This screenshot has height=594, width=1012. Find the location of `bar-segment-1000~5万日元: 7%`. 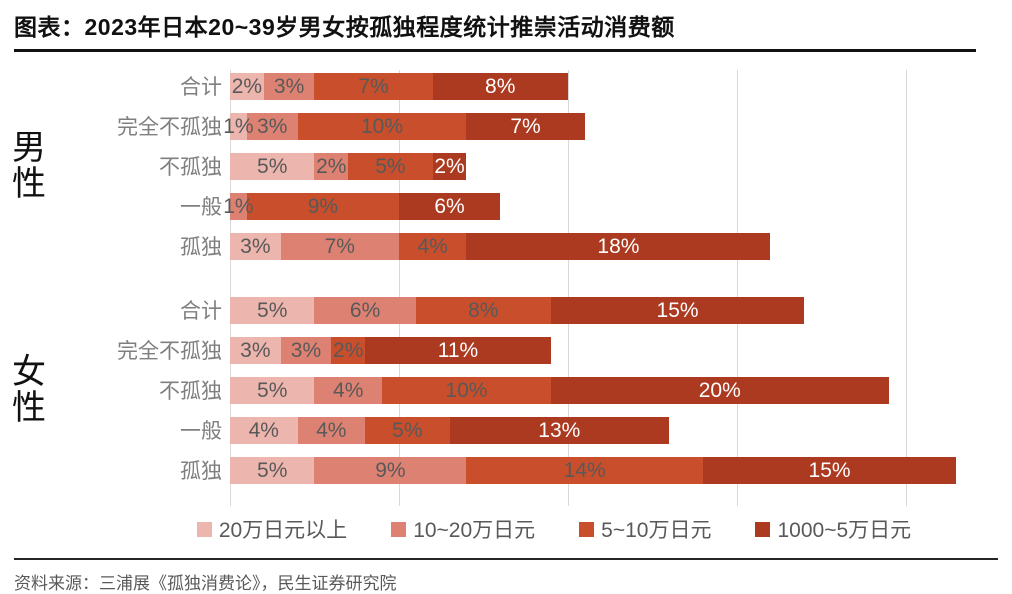

bar-segment-1000~5万日元: 7% is located at coordinates (525, 126).